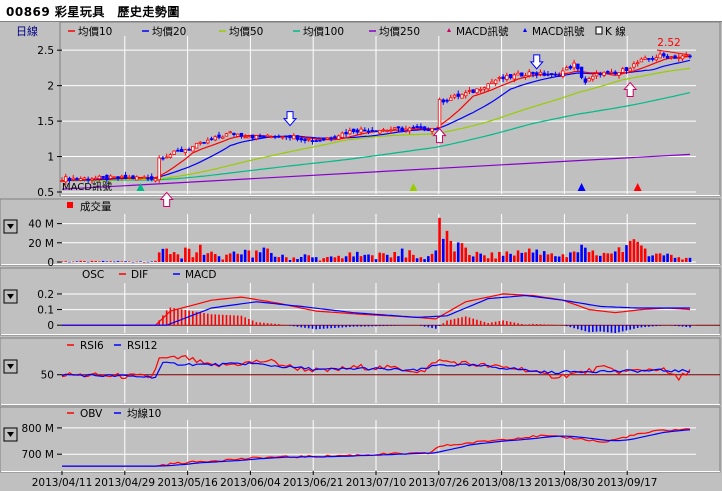  What do you see at coordinates (558, 31) in the screenshot?
I see `legend-label: MACD訊號` at bounding box center [558, 31].